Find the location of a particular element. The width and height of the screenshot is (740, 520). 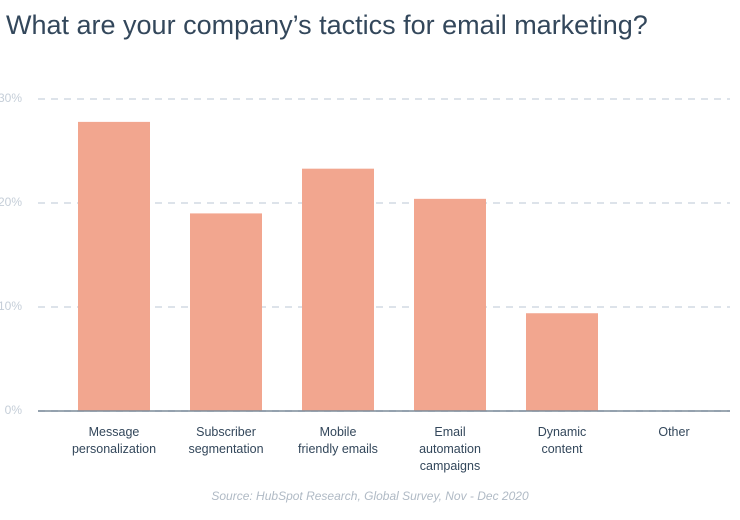

x-tick-label: Mobile friendly emails is located at coordinates (338, 440).